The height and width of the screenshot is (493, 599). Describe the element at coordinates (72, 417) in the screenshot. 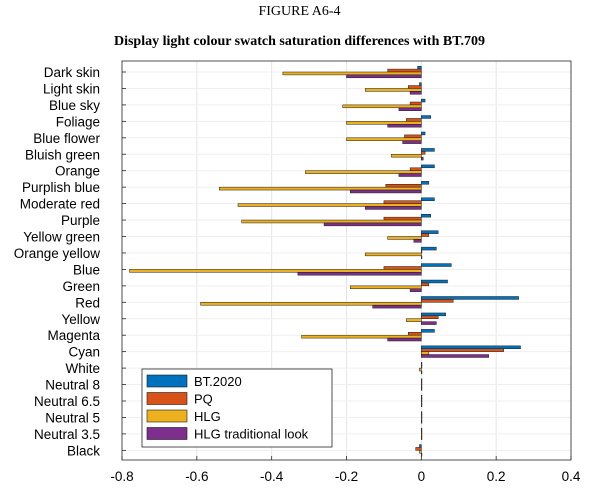

I see `category-label: Neutral 5` at that location.